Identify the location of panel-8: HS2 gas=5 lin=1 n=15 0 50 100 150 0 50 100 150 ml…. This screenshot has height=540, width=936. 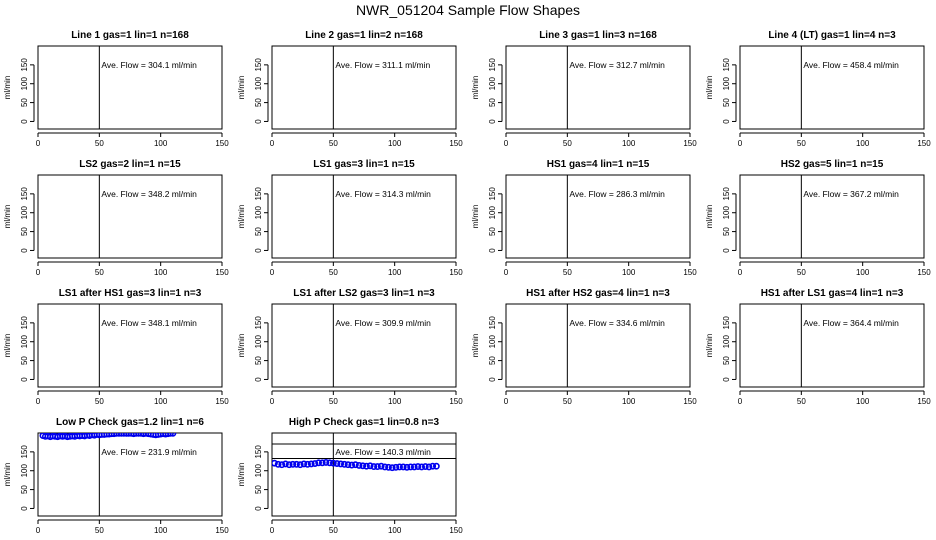
(818, 218).